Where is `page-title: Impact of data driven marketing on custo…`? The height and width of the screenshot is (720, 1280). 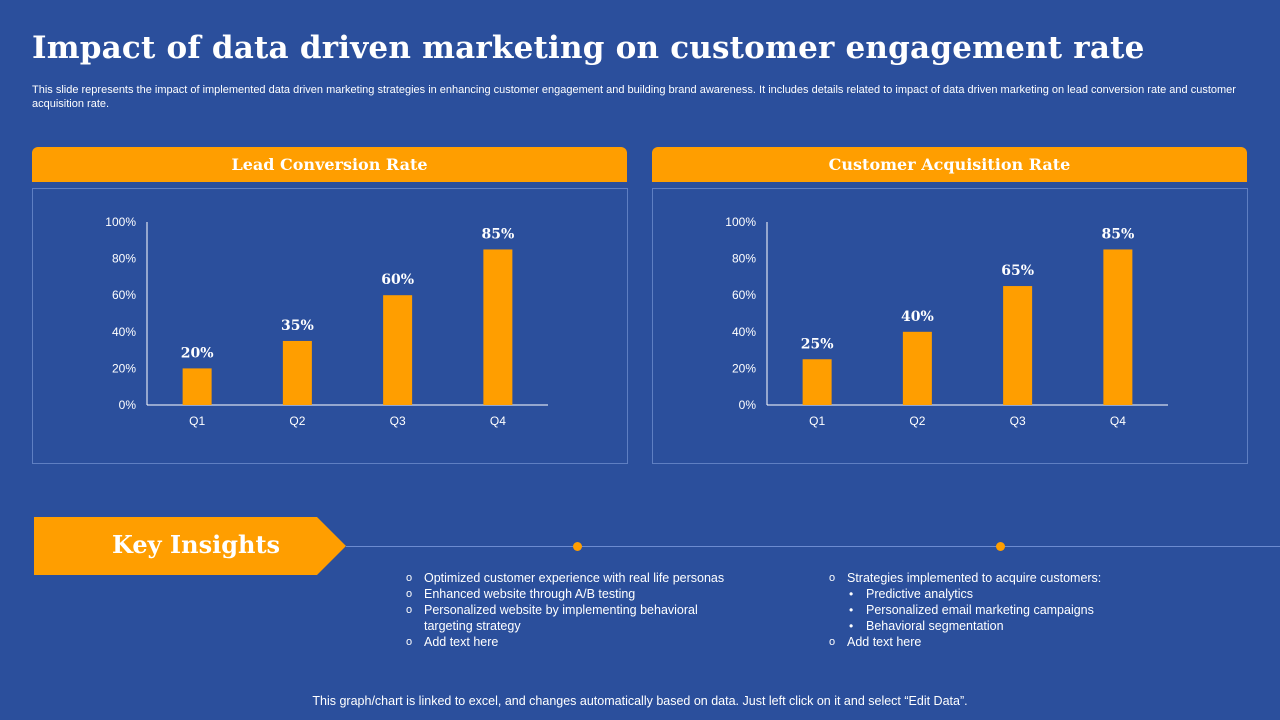 page-title: Impact of data driven marketing on custo… is located at coordinates (588, 48).